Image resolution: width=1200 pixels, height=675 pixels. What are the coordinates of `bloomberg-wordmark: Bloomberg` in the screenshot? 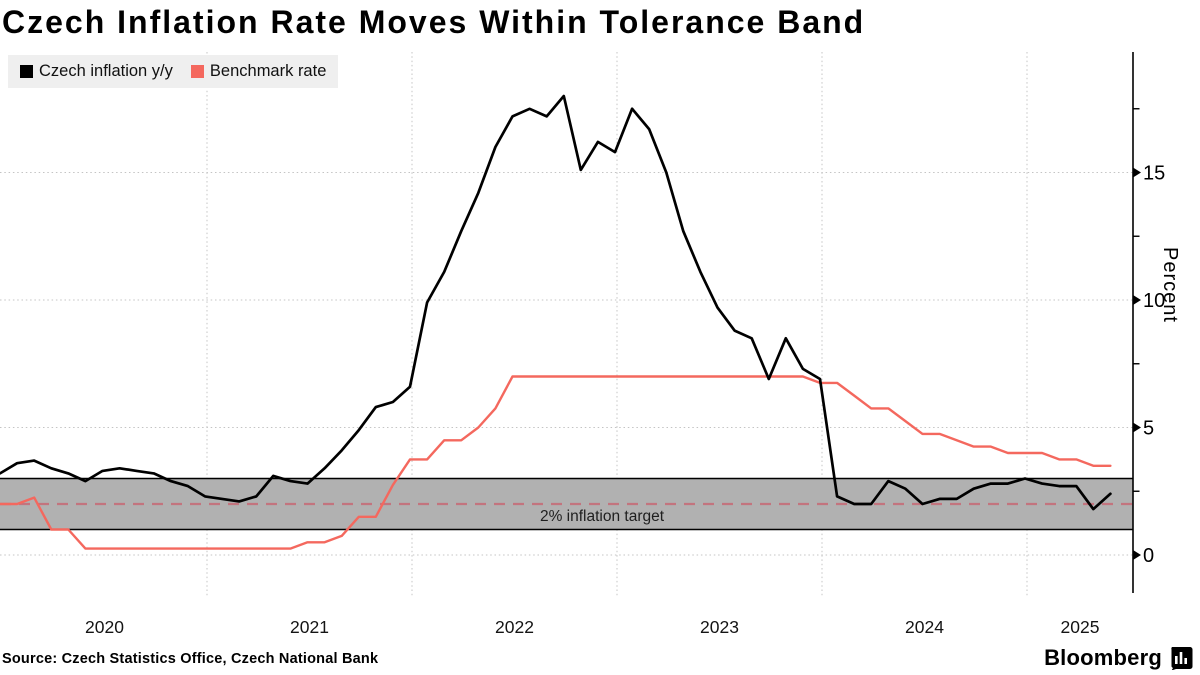 It's located at (1103, 657).